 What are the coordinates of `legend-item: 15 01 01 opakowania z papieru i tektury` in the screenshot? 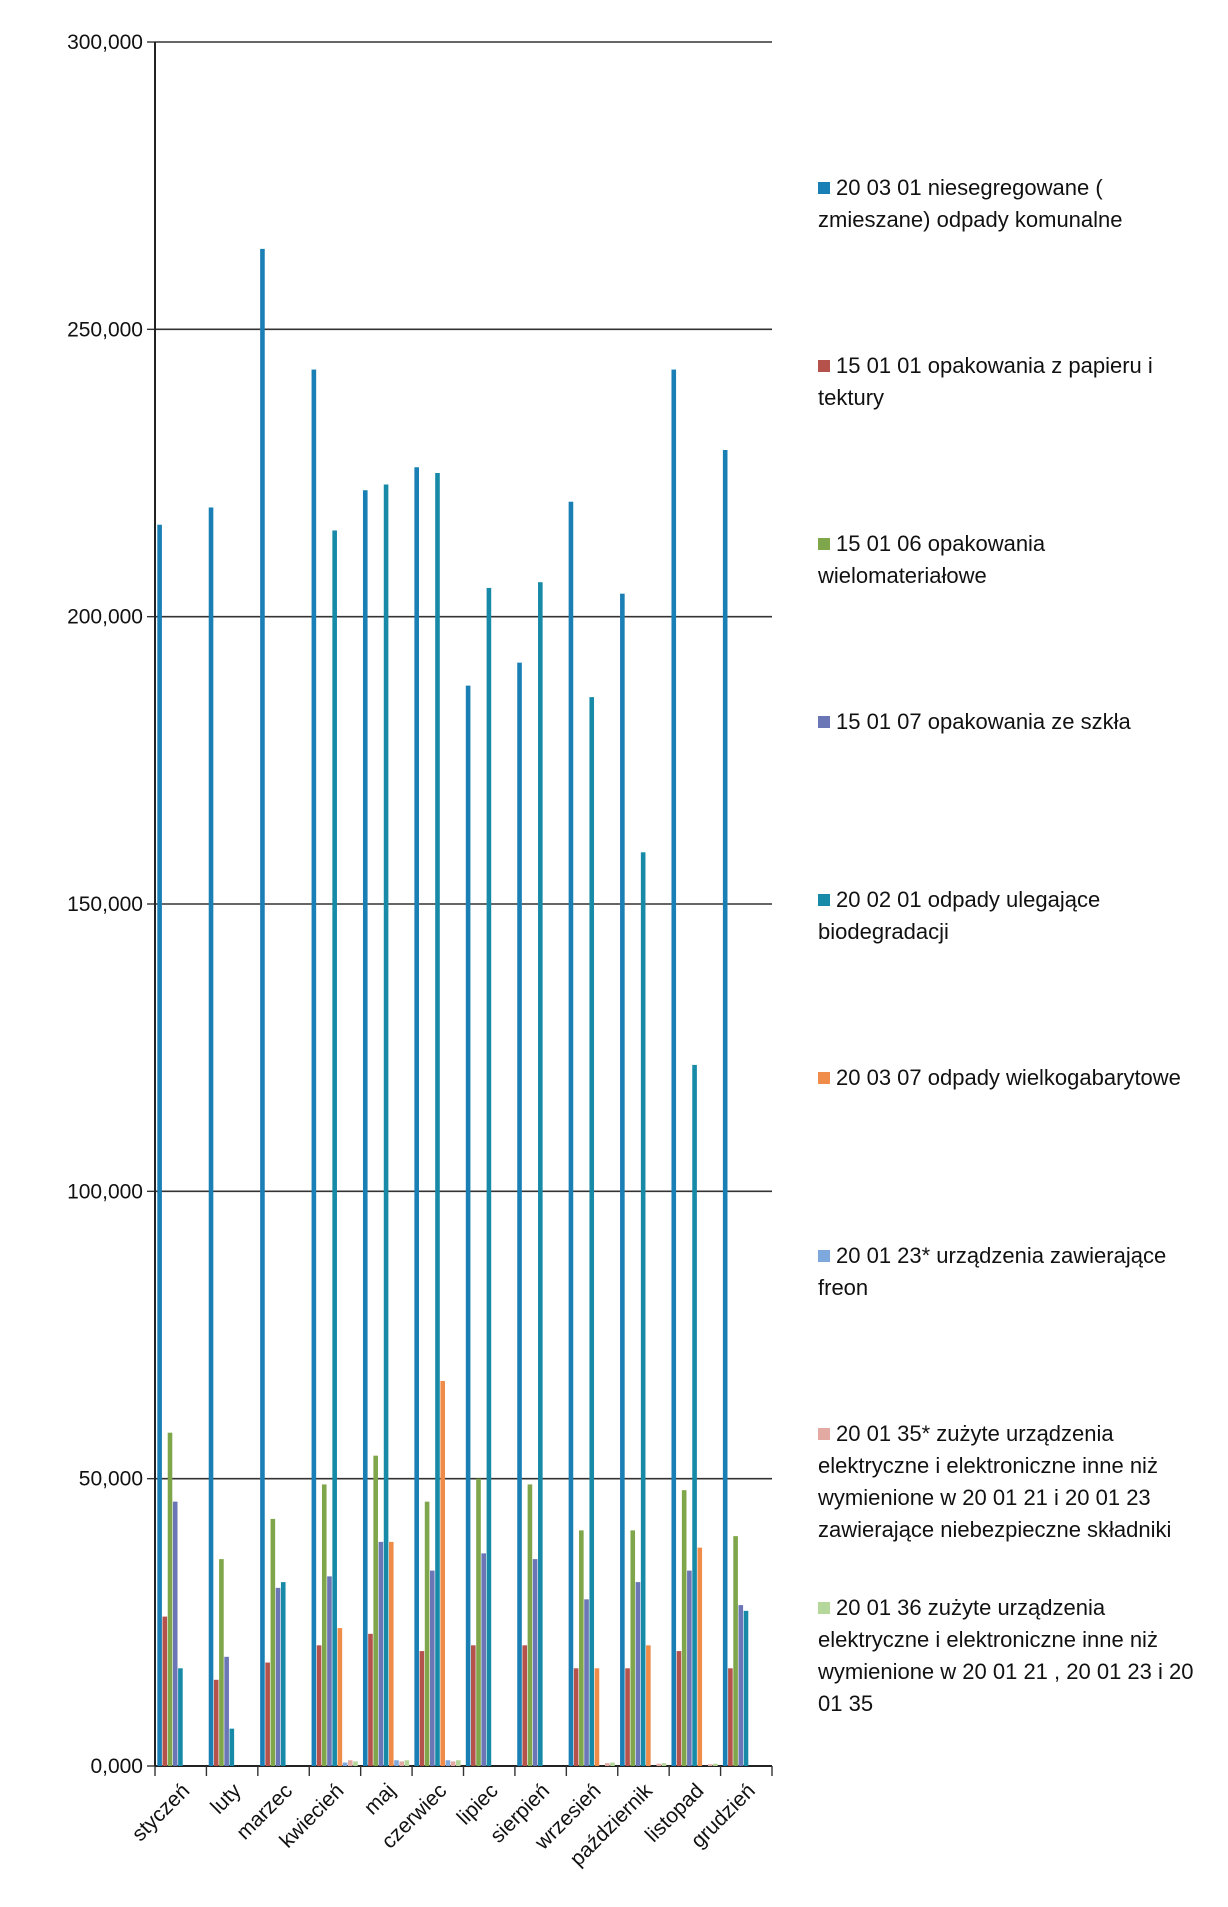 It's located at (1015, 382).